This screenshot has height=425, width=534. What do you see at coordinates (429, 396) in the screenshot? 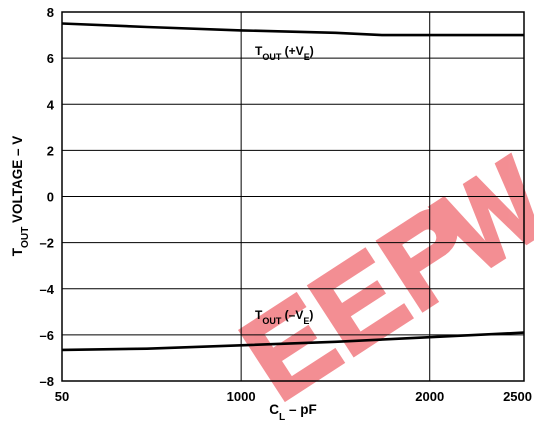
I see `x-tick-label: 2000` at bounding box center [429, 396].